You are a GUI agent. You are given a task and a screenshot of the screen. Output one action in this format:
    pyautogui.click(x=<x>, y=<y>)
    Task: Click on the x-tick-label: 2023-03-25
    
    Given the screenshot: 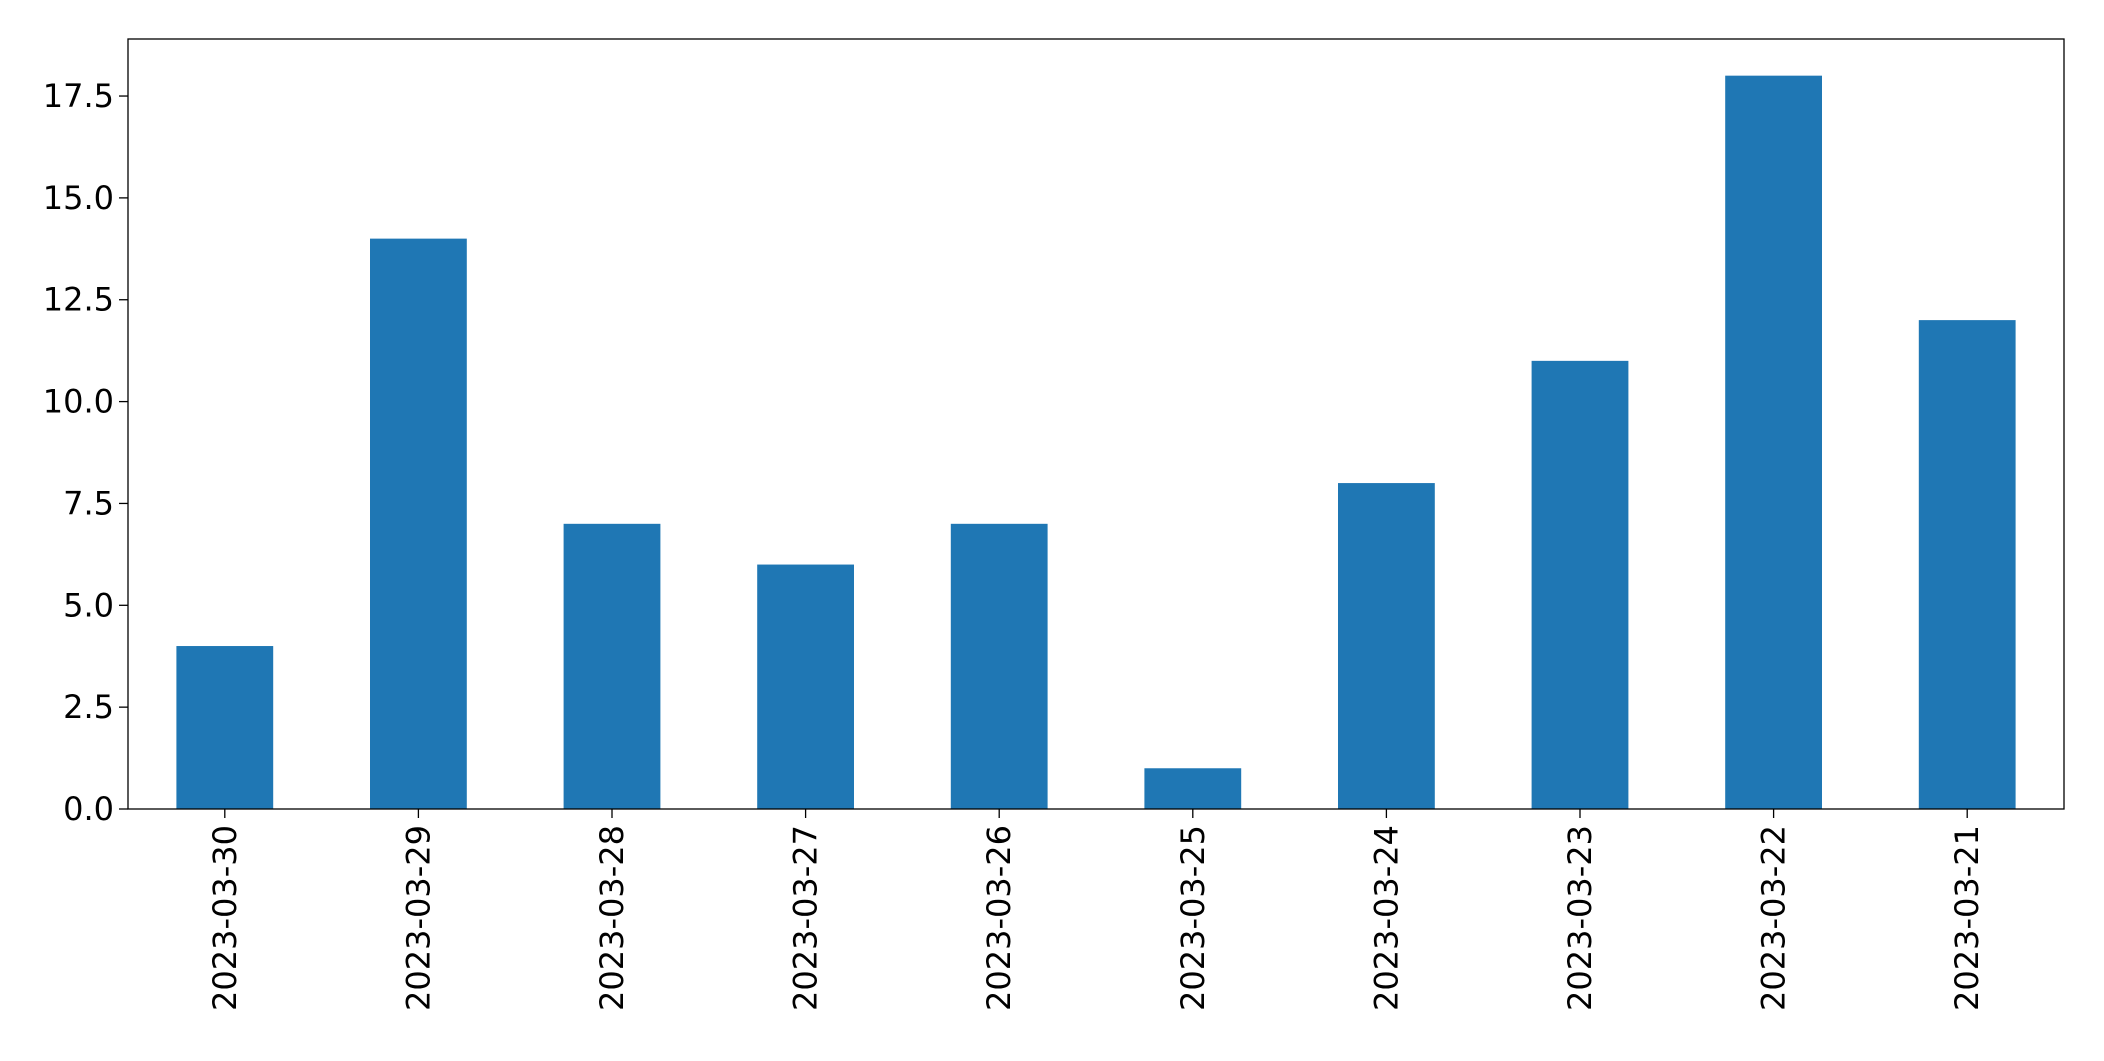 What is the action you would take?
    pyautogui.click(x=1193, y=918)
    